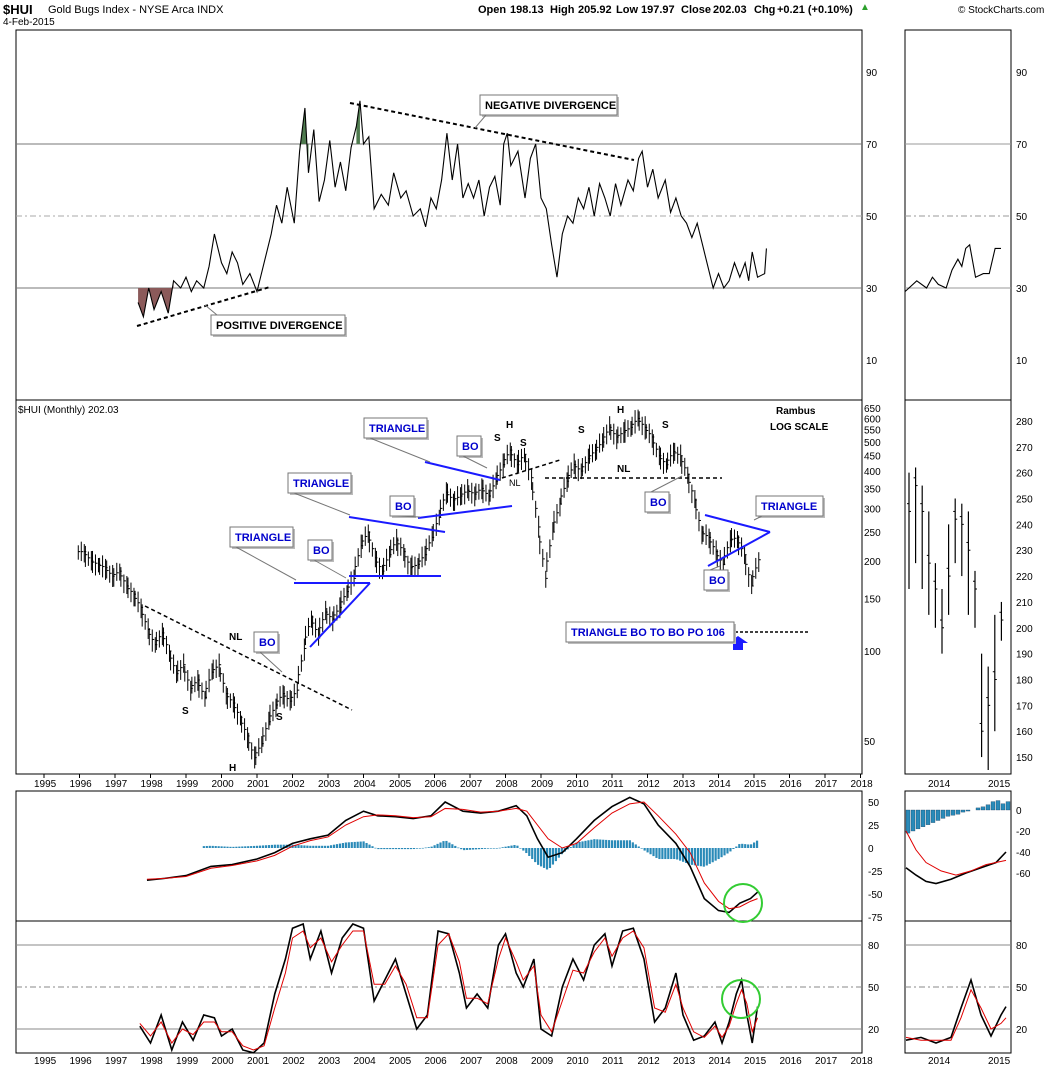 The width and height of the screenshot is (1050, 1069). I want to click on stoch-xtick-label: 1998, so click(152, 1061).